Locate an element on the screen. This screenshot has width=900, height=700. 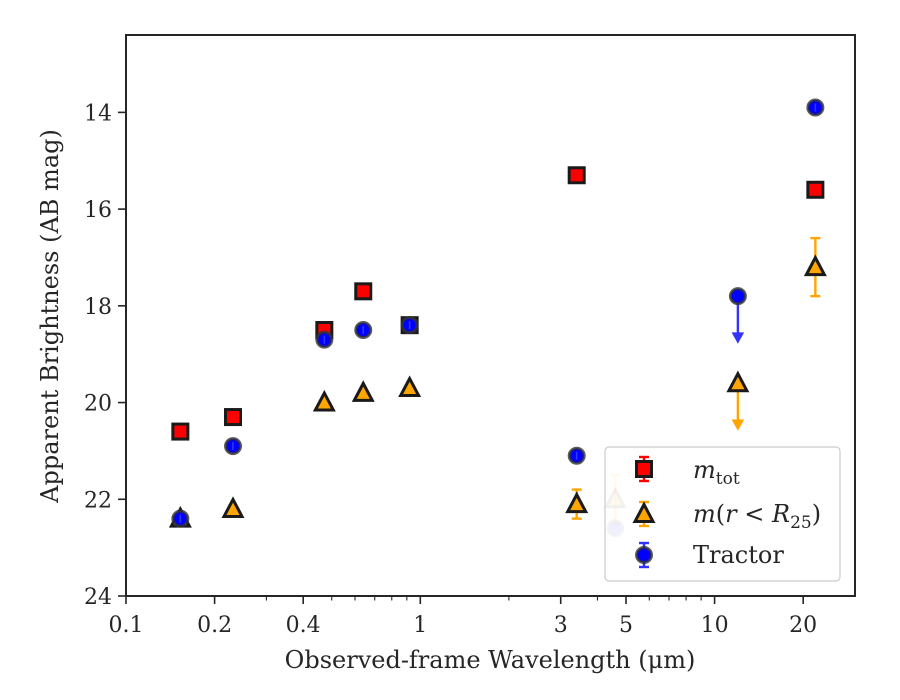
legend-marker-square is located at coordinates (644, 469).